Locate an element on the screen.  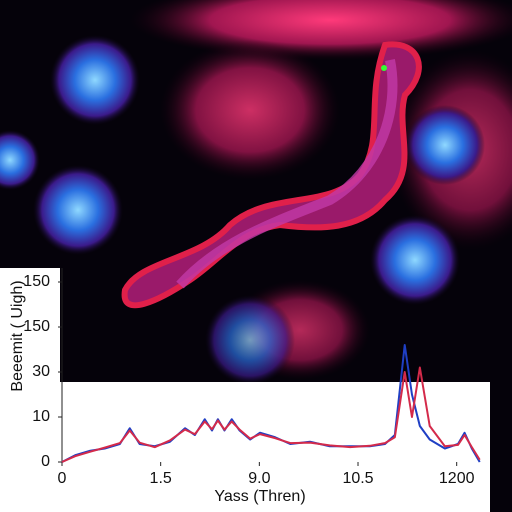
x-tick-label: 0 is located at coordinates (62, 478).